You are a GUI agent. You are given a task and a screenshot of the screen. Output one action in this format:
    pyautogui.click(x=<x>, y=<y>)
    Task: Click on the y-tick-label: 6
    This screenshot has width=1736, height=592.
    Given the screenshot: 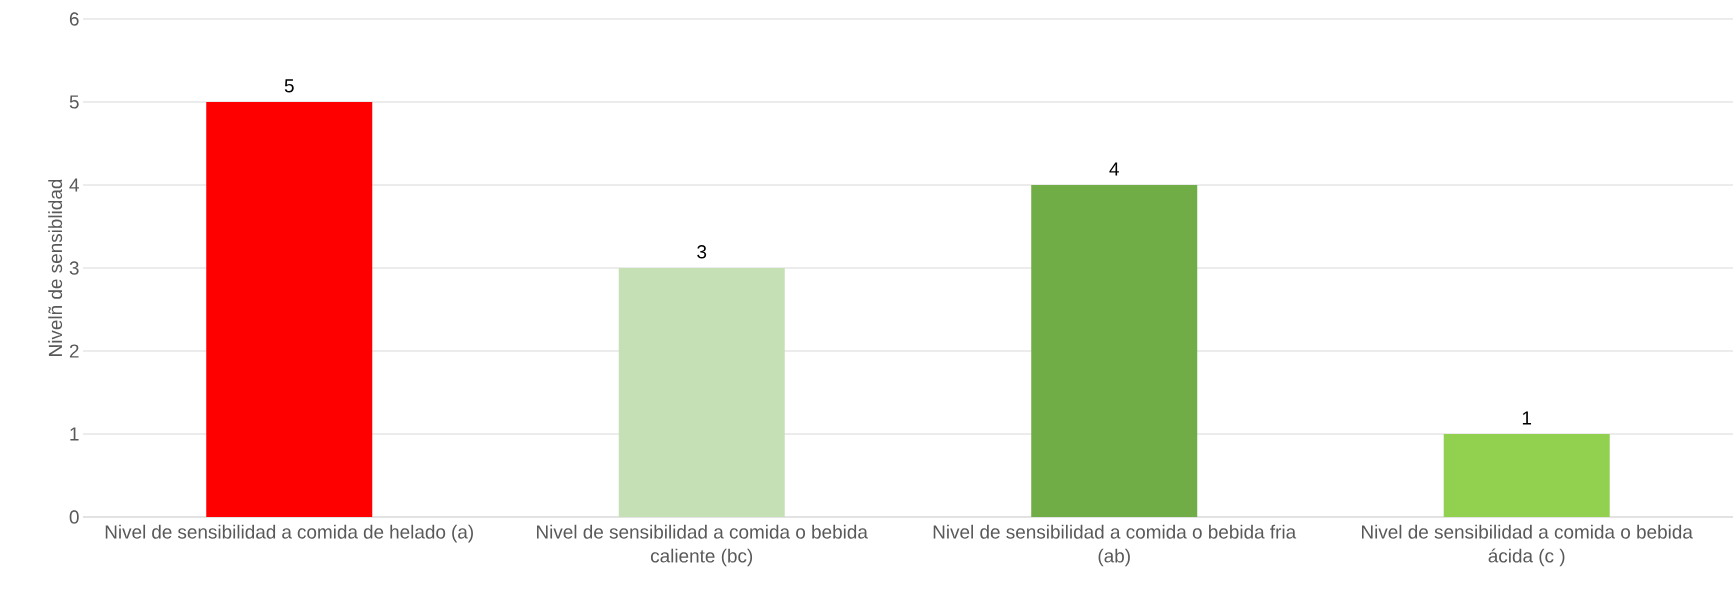 What is the action you would take?
    pyautogui.click(x=74, y=19)
    